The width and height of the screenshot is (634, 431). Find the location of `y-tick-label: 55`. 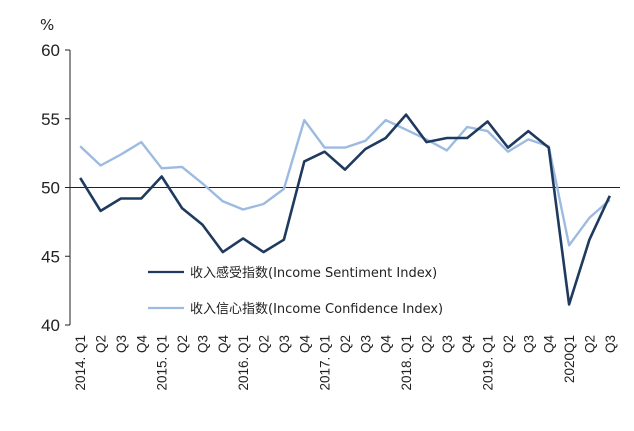

y-tick-label: 55 is located at coordinates (50, 119).